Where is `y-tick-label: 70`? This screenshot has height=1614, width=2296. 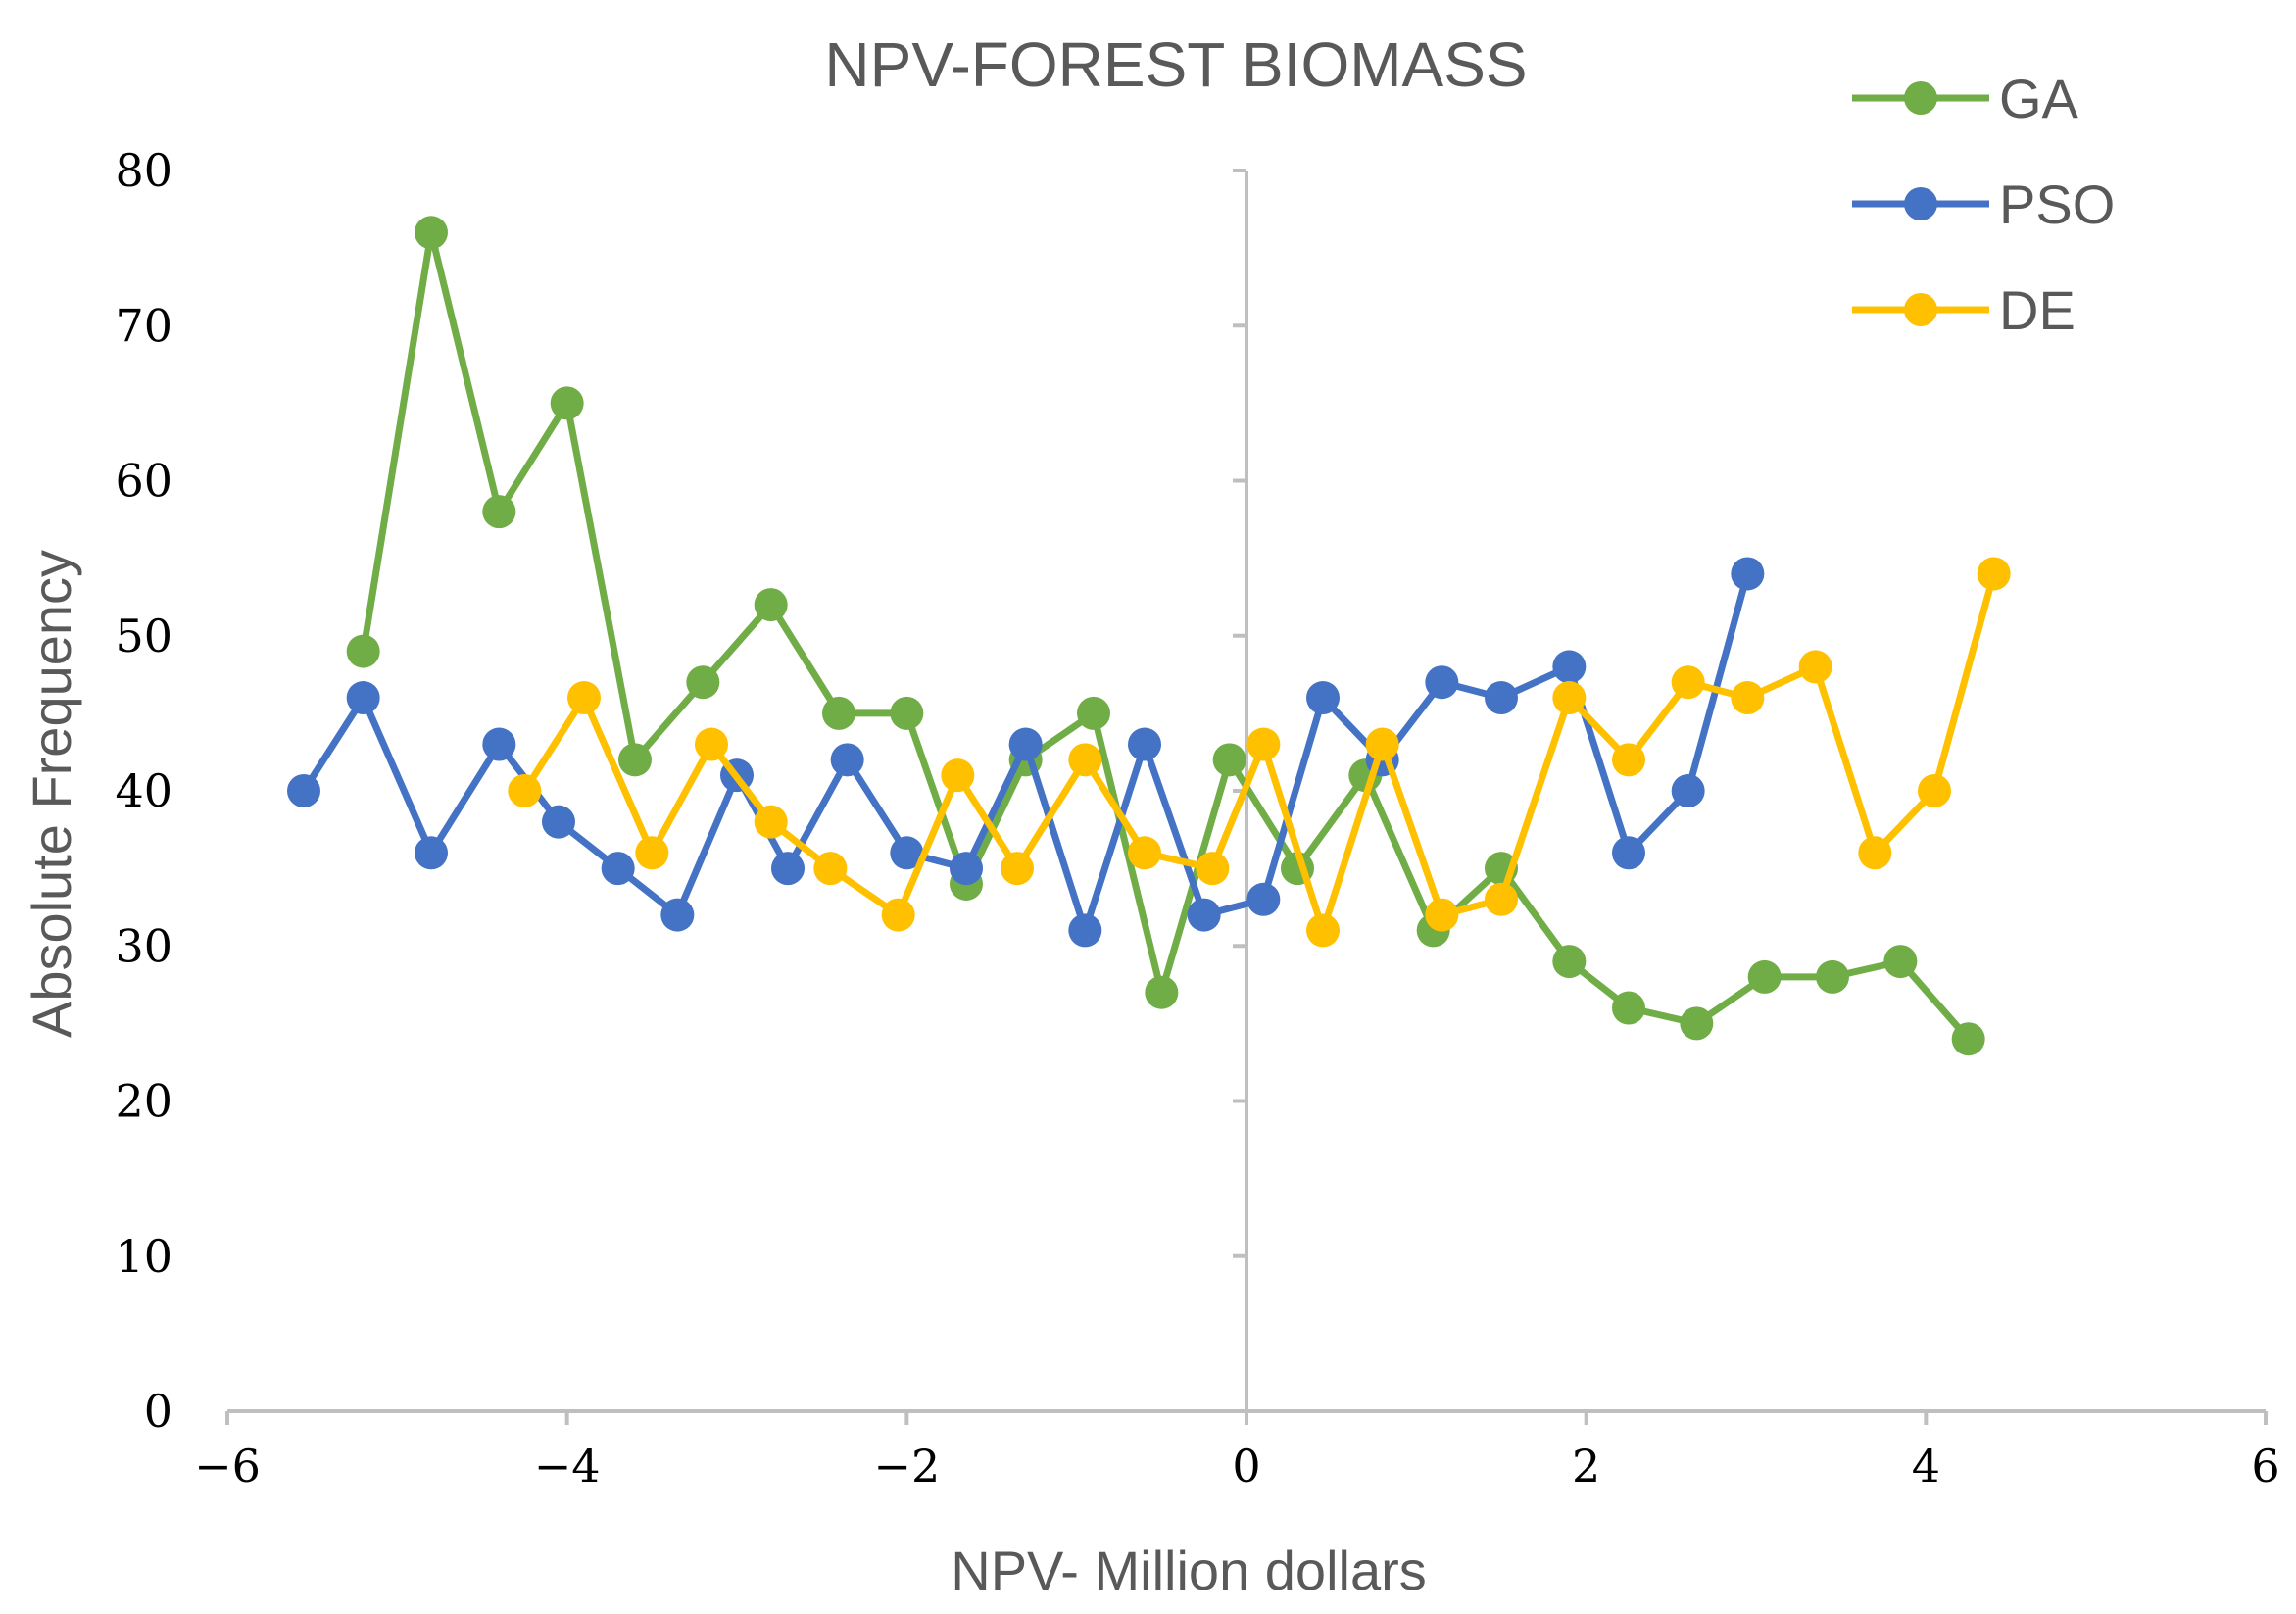 y-tick-label: 70 is located at coordinates (143, 325).